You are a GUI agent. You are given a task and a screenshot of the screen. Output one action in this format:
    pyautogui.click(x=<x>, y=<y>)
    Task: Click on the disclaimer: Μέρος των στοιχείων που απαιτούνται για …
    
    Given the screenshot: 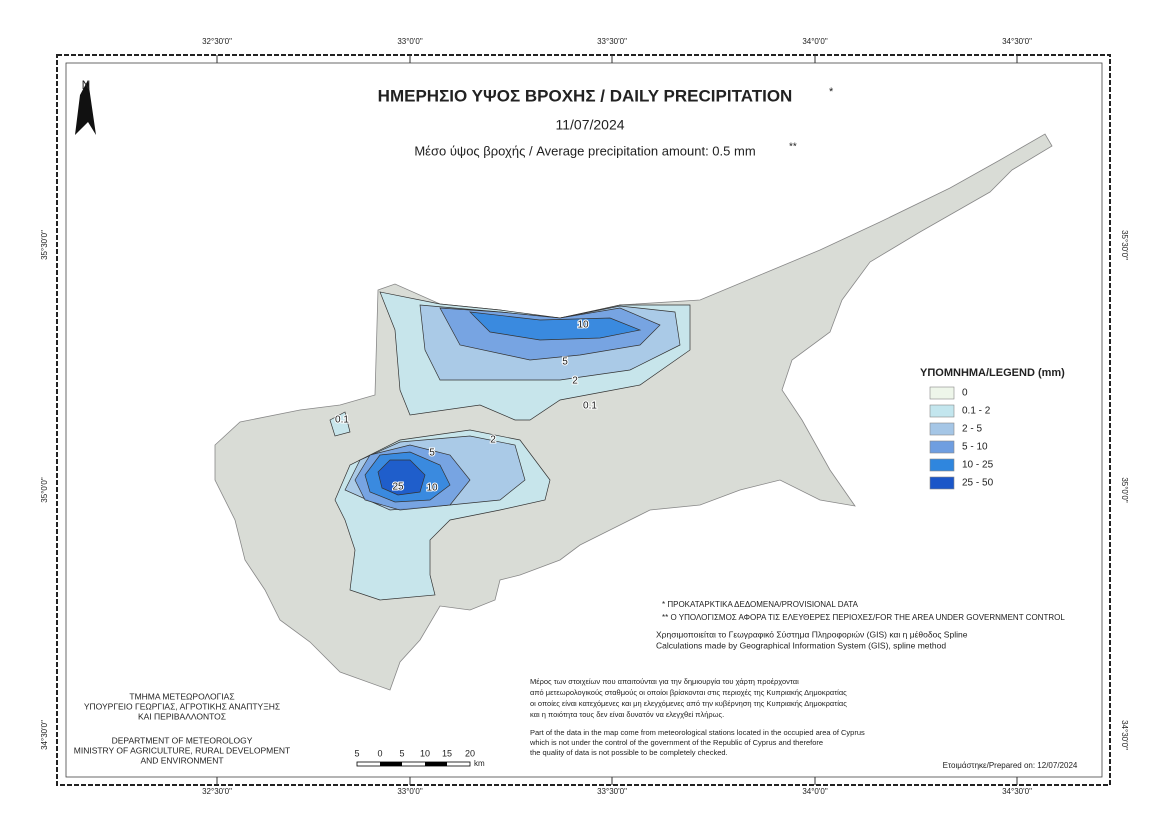 What is the action you would take?
    pyautogui.click(x=664, y=681)
    